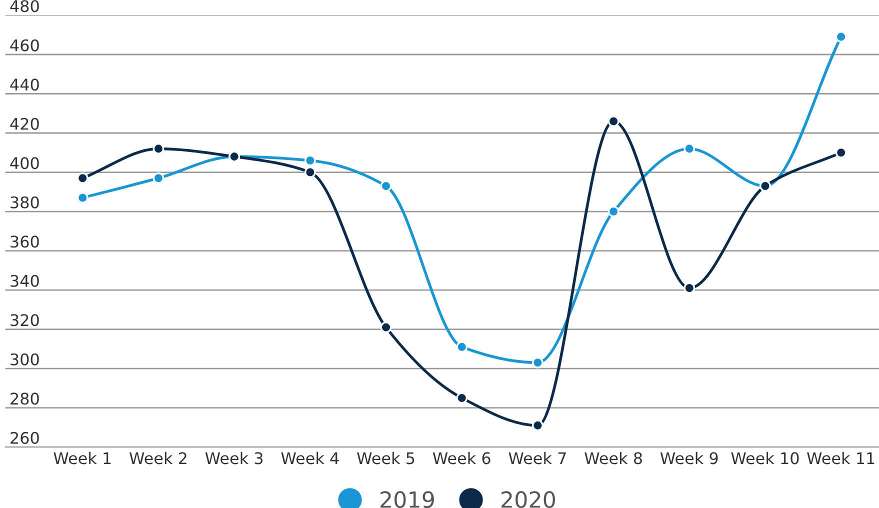 Image resolution: width=879 pixels, height=508 pixels. What do you see at coordinates (24, 359) in the screenshot?
I see `y-tick-label: 300` at bounding box center [24, 359].